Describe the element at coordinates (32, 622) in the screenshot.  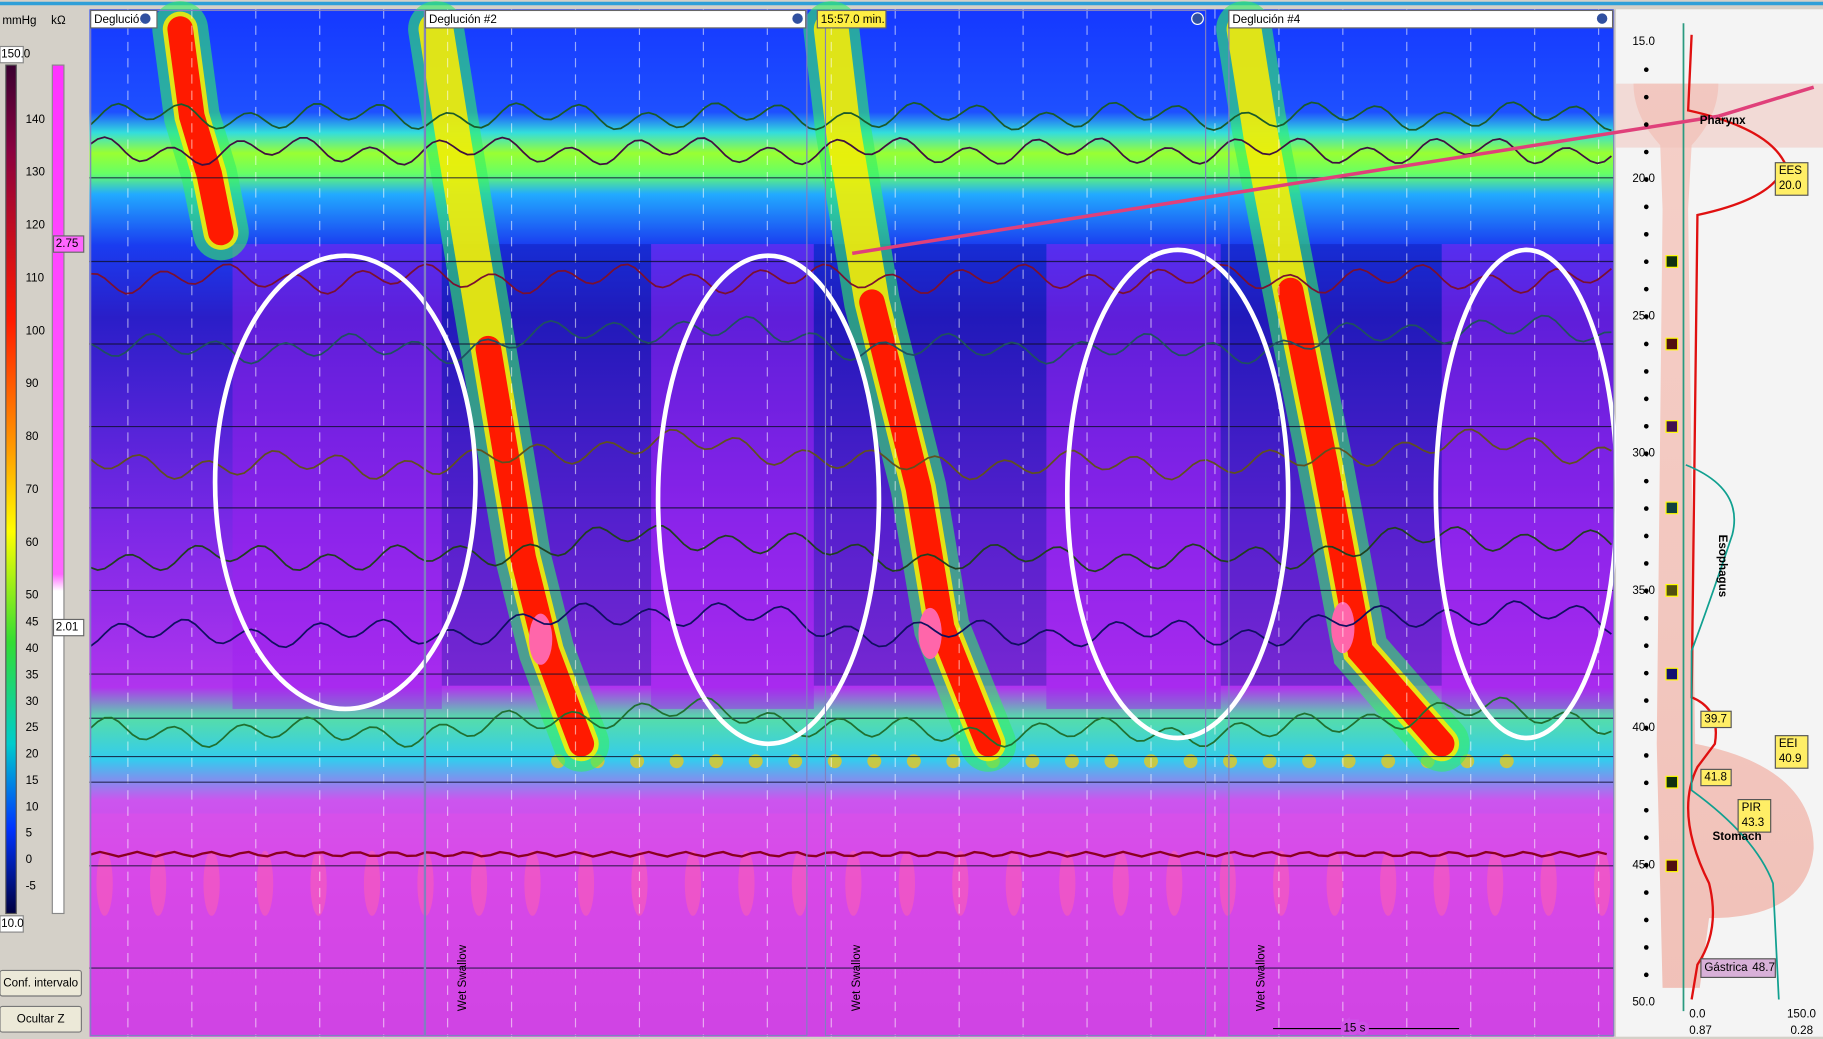
I see `scale-label: 45` at that location.